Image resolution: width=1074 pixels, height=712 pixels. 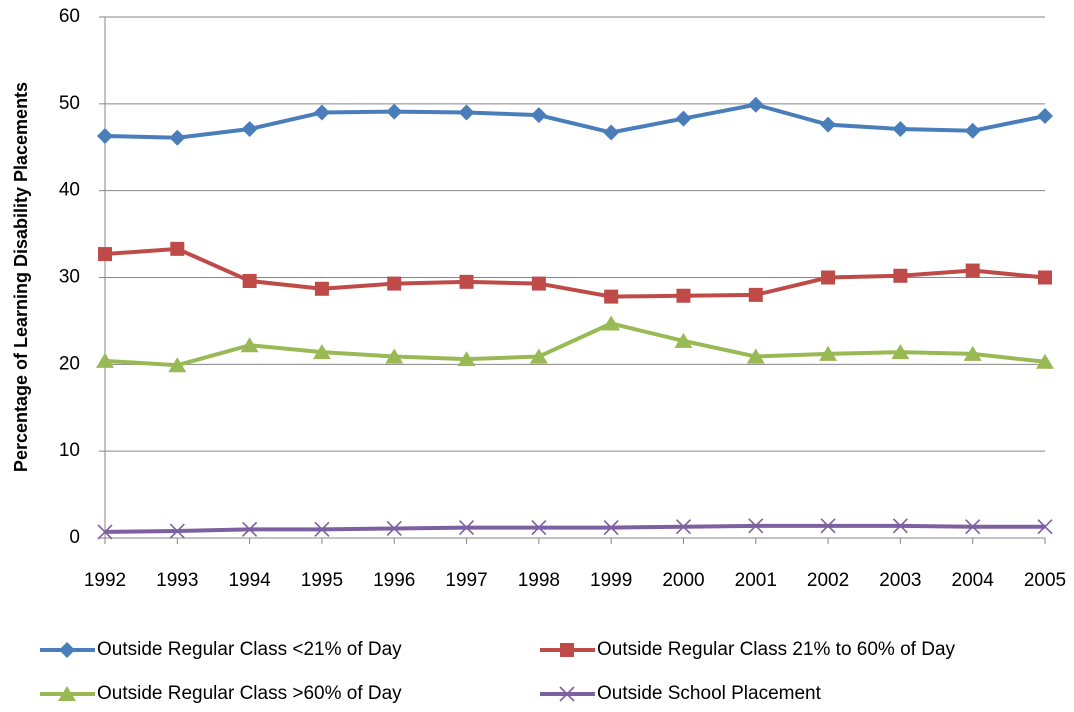 What do you see at coordinates (828, 580) in the screenshot?
I see `x-tick-label: 2002` at bounding box center [828, 580].